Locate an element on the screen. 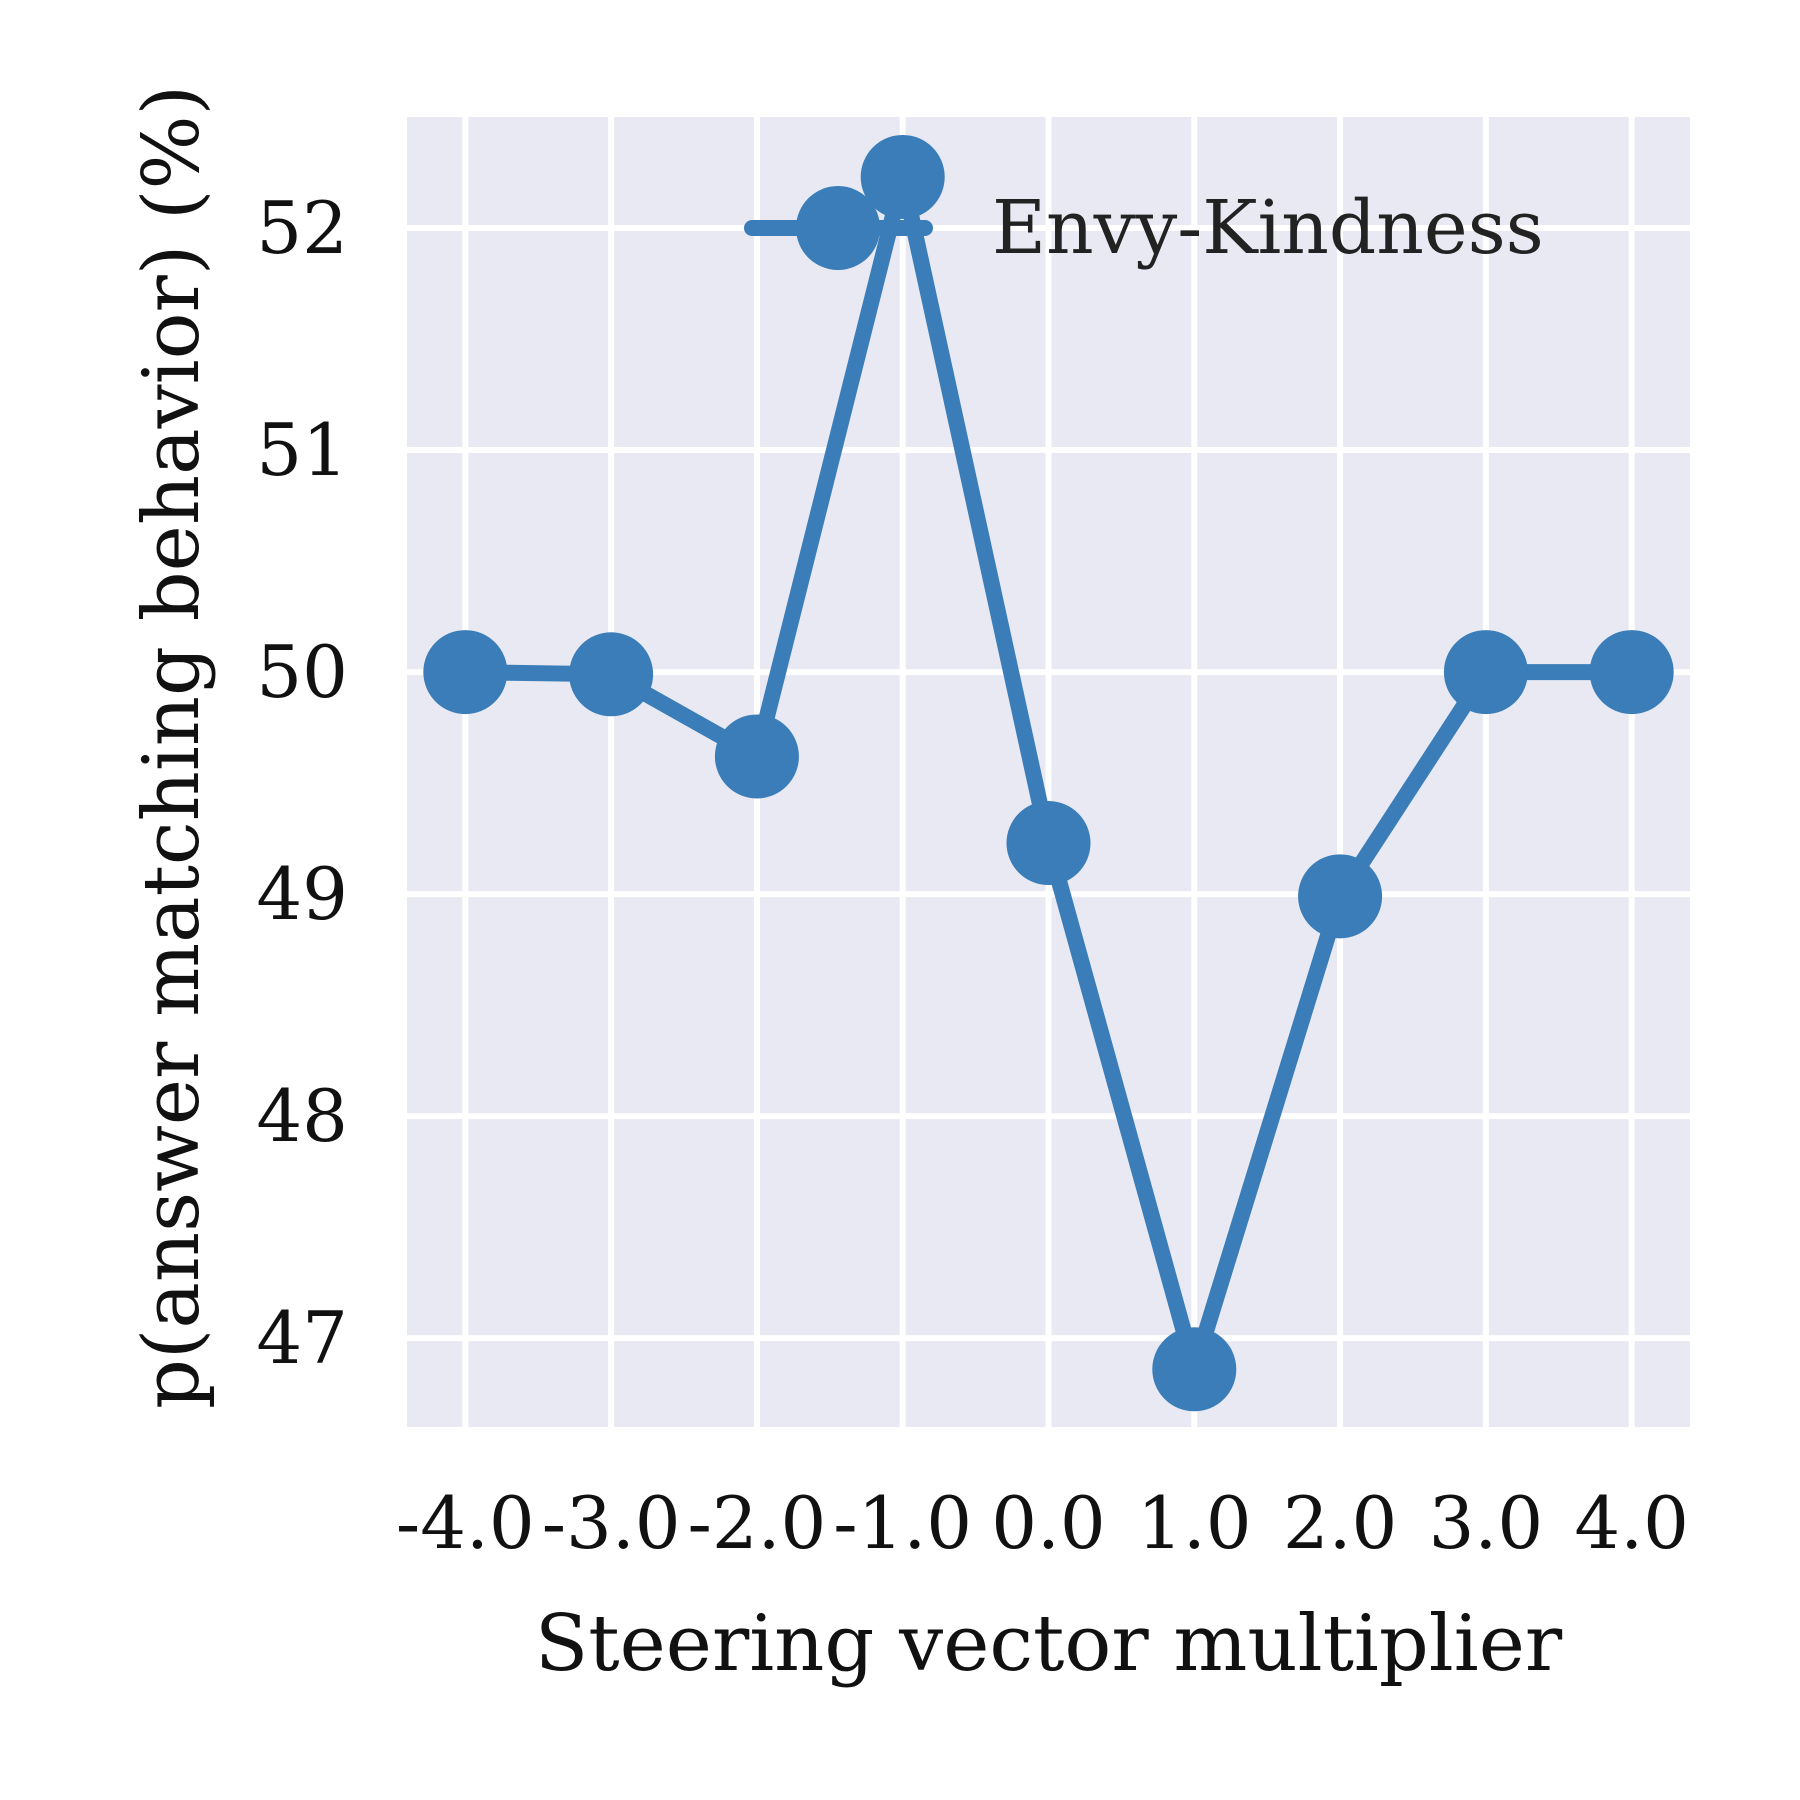 The height and width of the screenshot is (1800, 1800). x-tick-labels: -4.0 -3.0 -2.0 -1.0 0.0 1.0 2.0 3.0 4.0 is located at coordinates (1042, 1523).